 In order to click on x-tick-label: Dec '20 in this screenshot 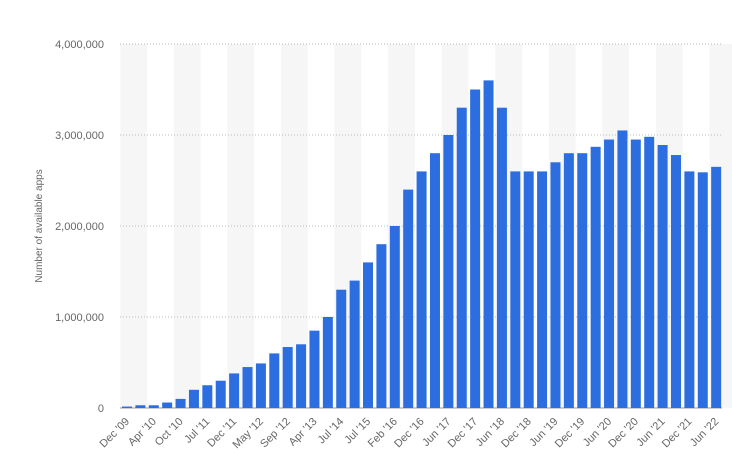, I will do `click(623, 433)`.